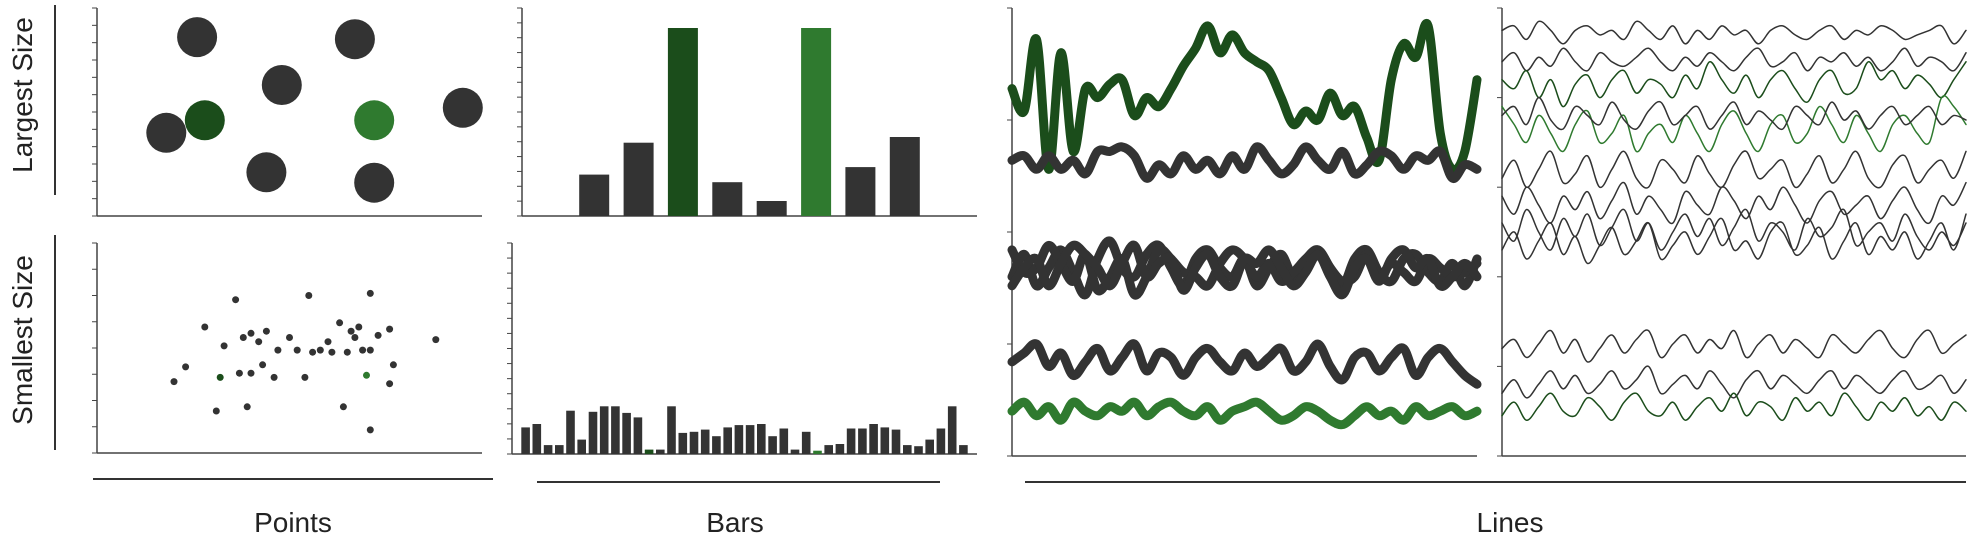  What do you see at coordinates (735, 522) in the screenshot?
I see `column-label-bars: Bars` at bounding box center [735, 522].